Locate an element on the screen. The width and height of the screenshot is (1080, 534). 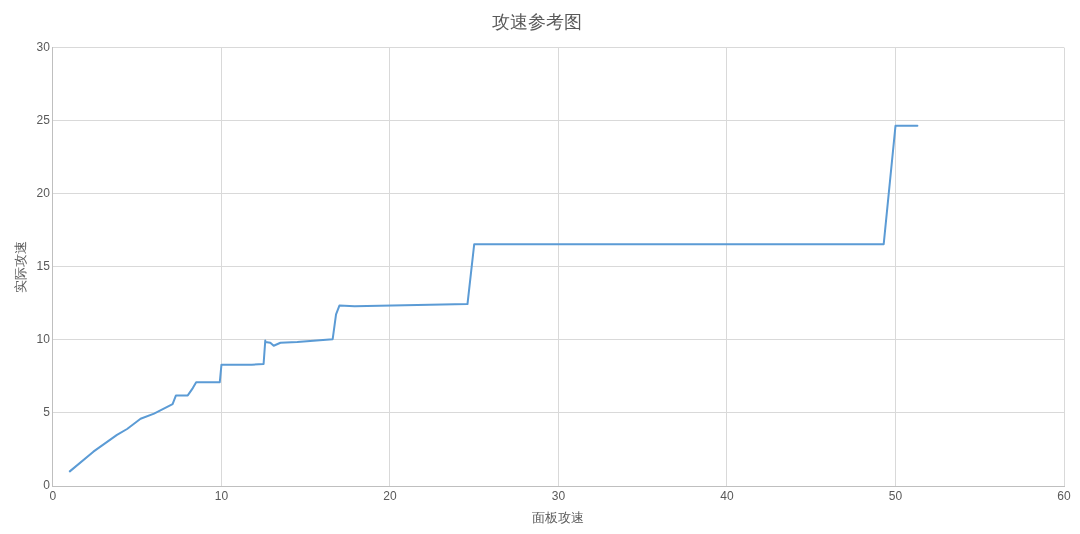
y-tick-label: 25 is located at coordinates (43, 119).